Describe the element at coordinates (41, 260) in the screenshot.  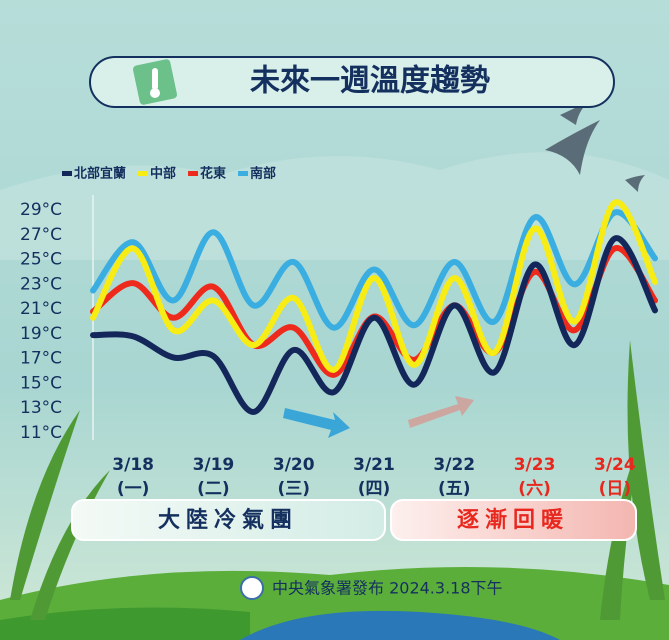
I see `y-tick-label: 25°C` at that location.